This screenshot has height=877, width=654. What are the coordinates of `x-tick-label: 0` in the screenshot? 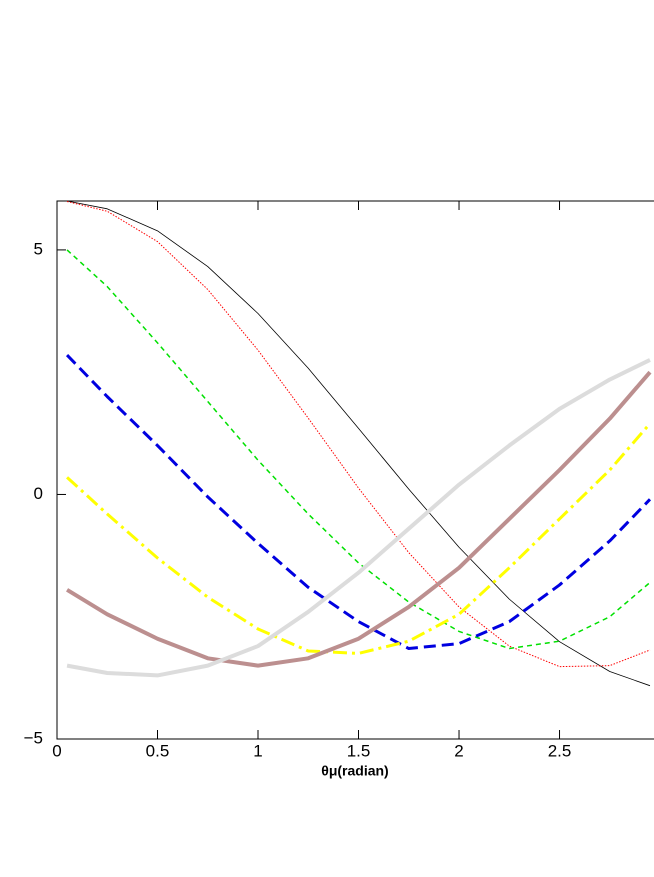 It's located at (56, 750).